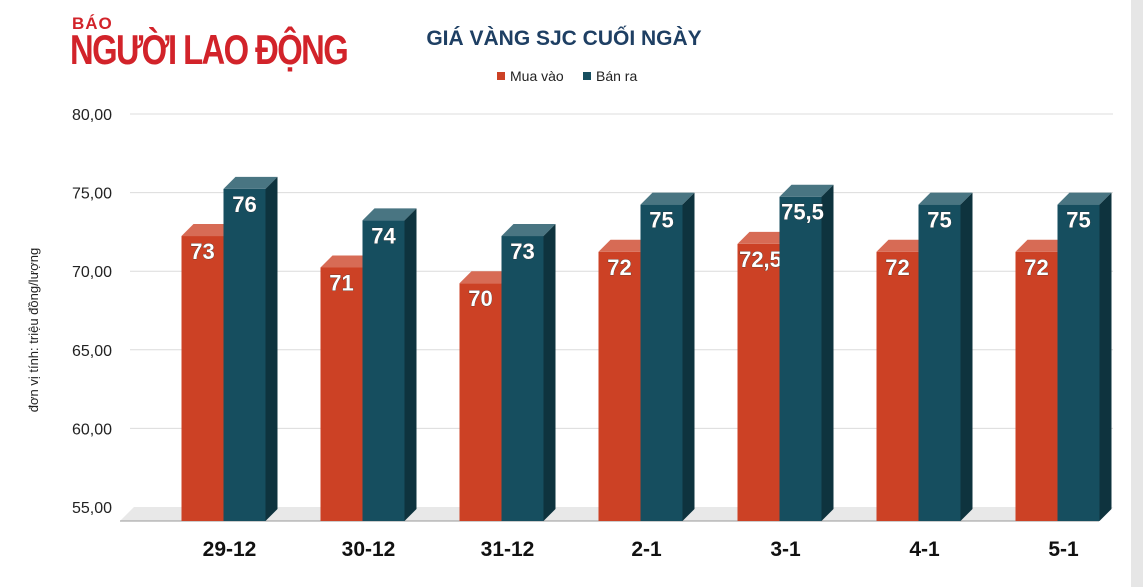 The width and height of the screenshot is (1143, 587). Describe the element at coordinates (92, 429) in the screenshot. I see `y-tick-label: 60,00` at that location.